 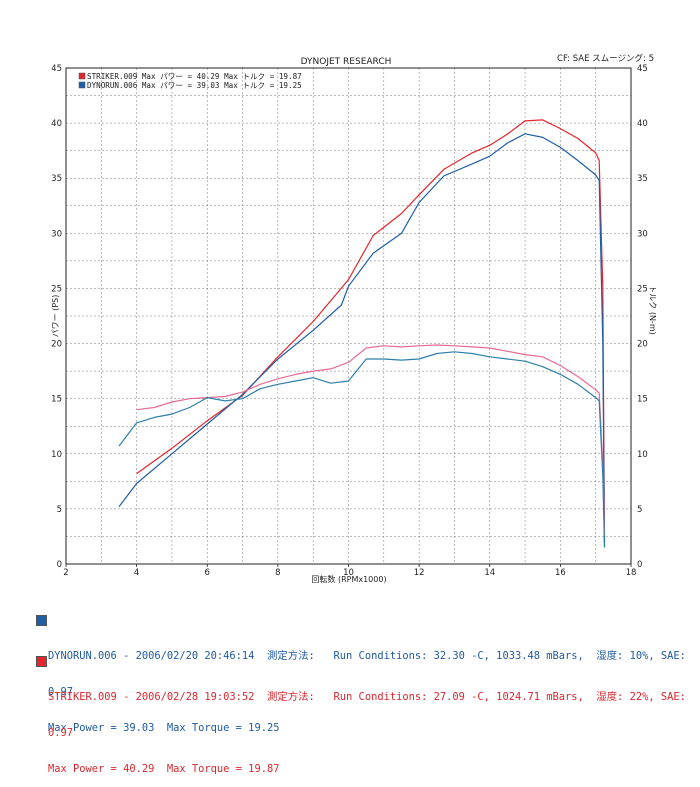 What do you see at coordinates (642, 69) in the screenshot?
I see `y-tick-label-right: 45` at bounding box center [642, 69].